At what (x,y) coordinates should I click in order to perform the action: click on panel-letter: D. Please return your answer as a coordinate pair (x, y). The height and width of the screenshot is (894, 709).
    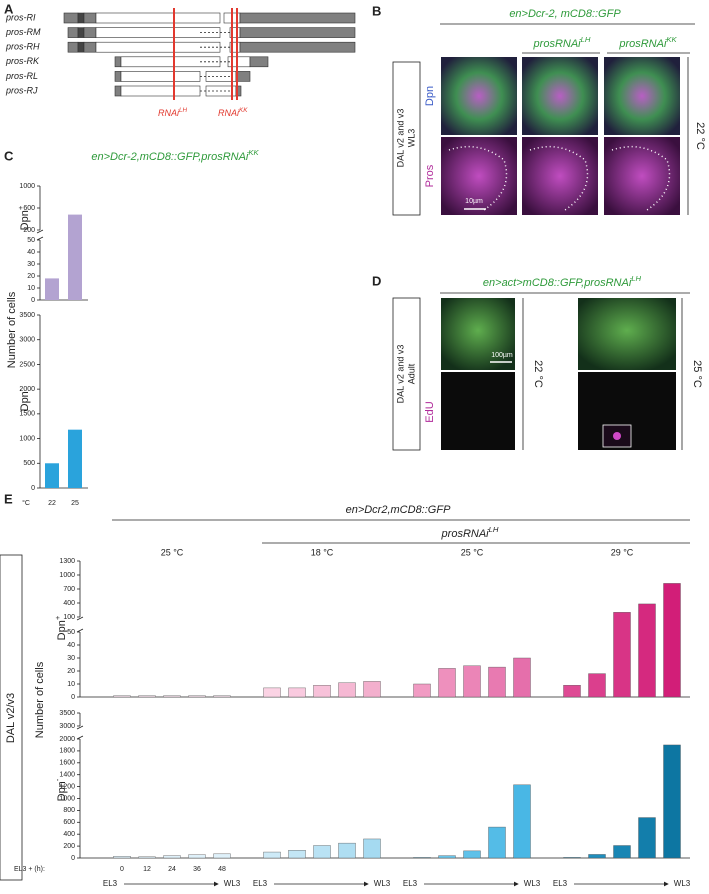
    Looking at the image, I should click on (376, 280).